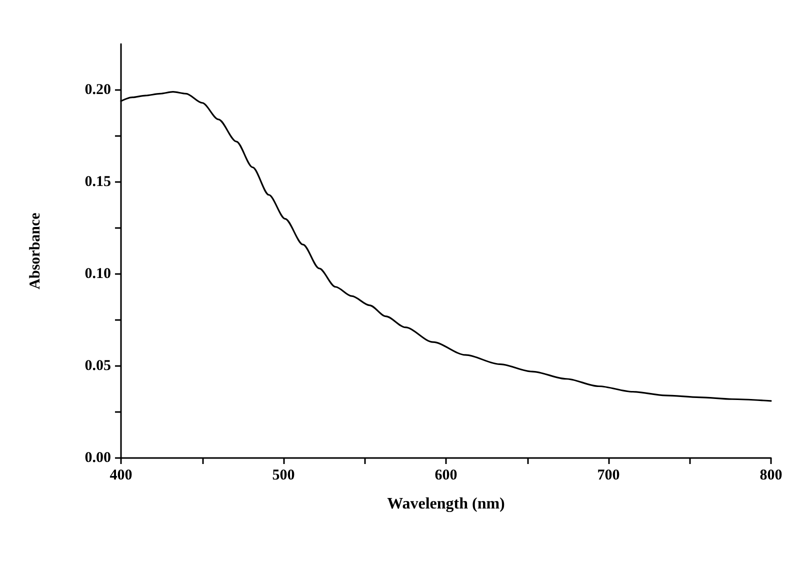 The height and width of the screenshot is (563, 791). What do you see at coordinates (446, 504) in the screenshot?
I see `x-axis-title: Wavelength (nm)` at bounding box center [446, 504].